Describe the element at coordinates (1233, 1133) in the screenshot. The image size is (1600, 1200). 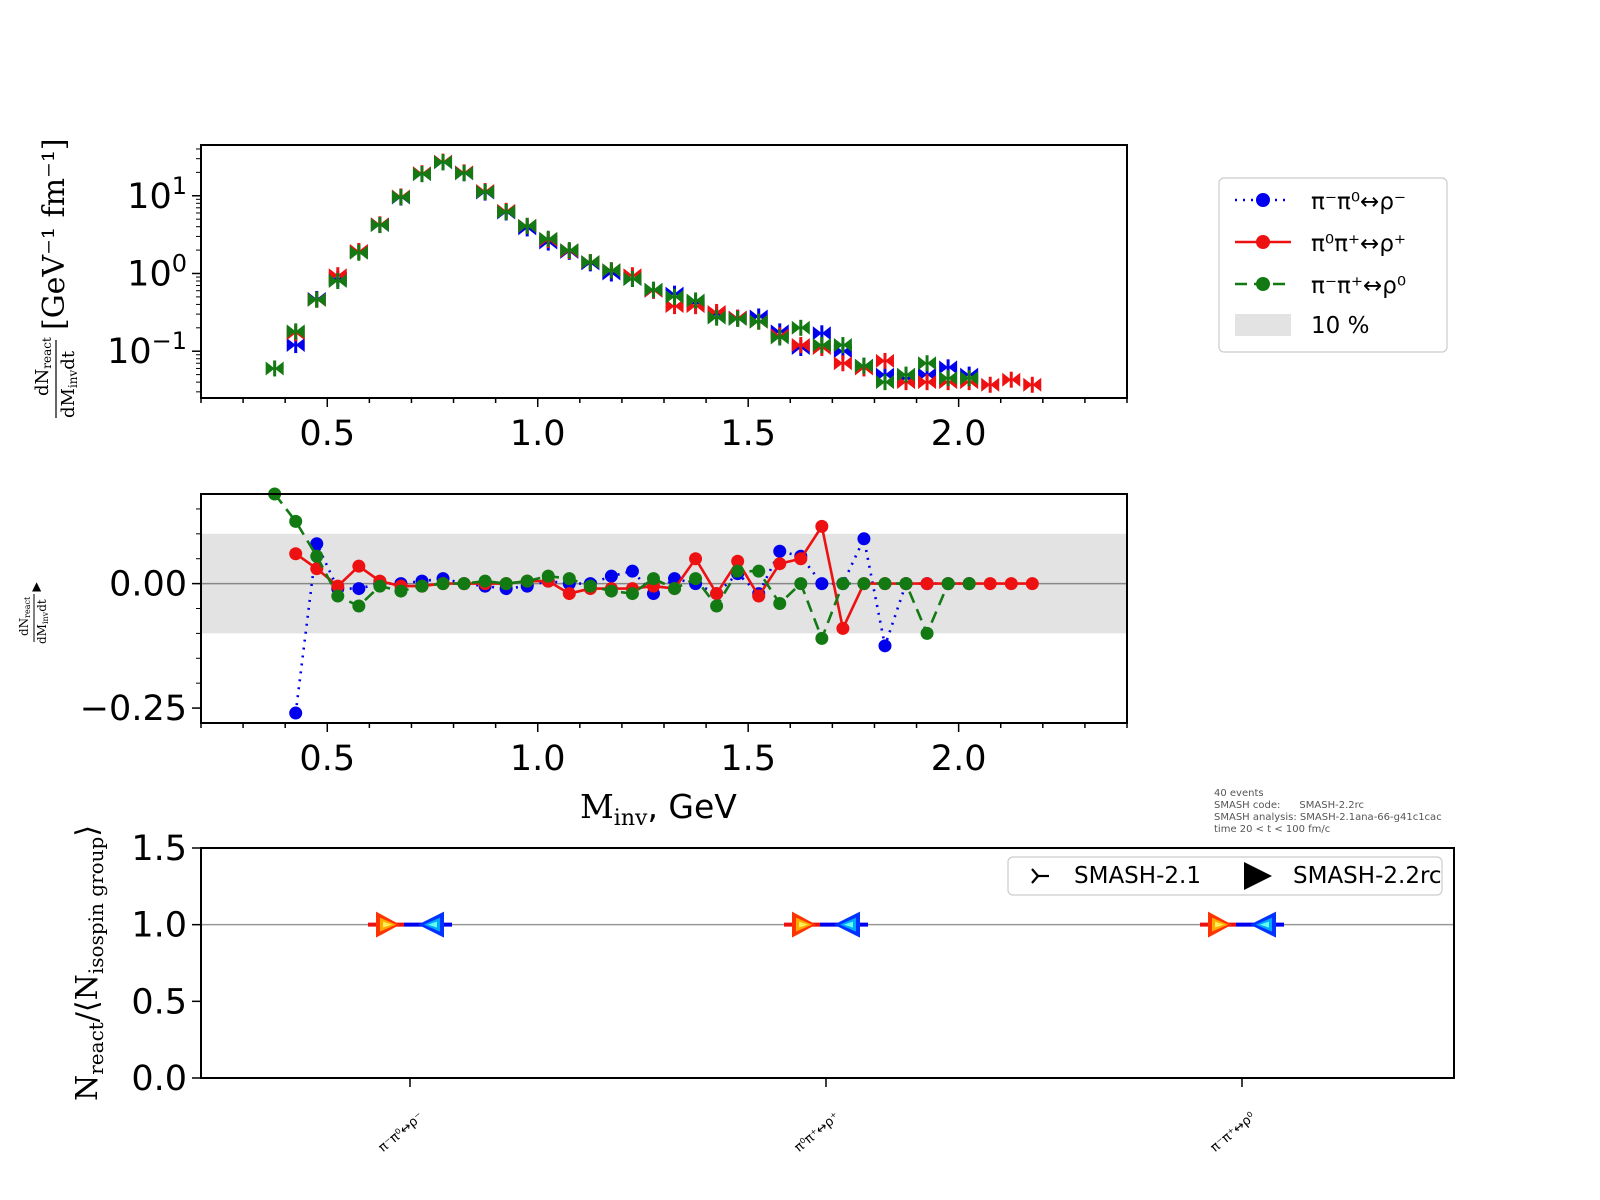
I see `category-label: π⁻π⁺↔ρ⁰` at that location.